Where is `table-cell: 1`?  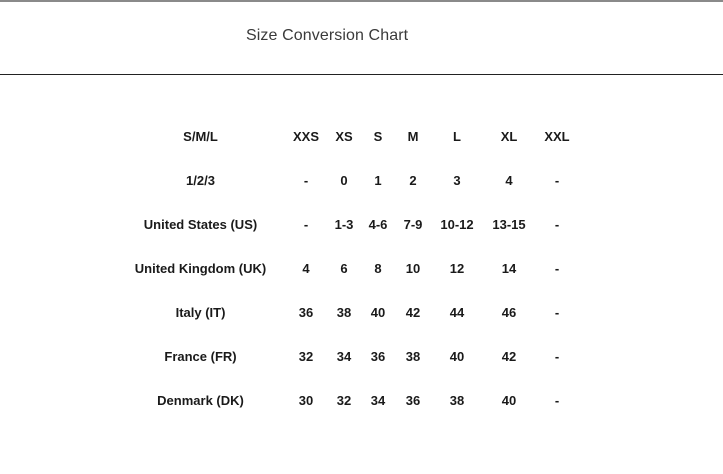 table-cell: 1 is located at coordinates (378, 180).